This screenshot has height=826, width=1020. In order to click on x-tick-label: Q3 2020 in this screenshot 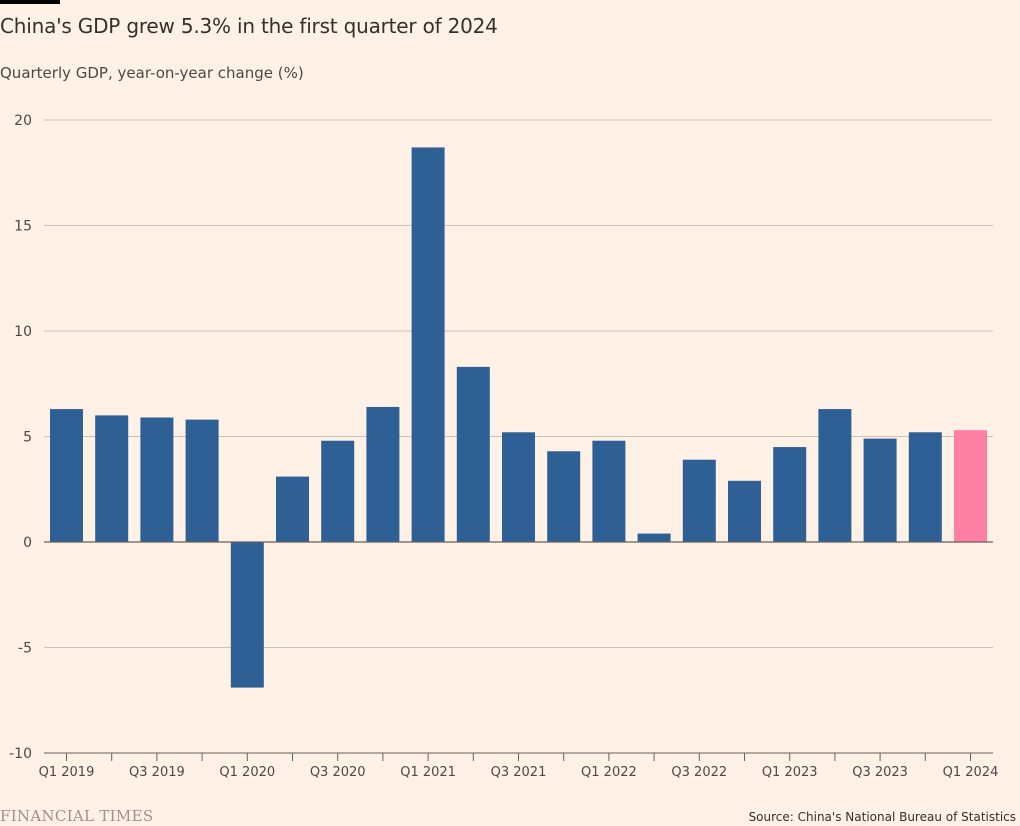, I will do `click(338, 772)`.